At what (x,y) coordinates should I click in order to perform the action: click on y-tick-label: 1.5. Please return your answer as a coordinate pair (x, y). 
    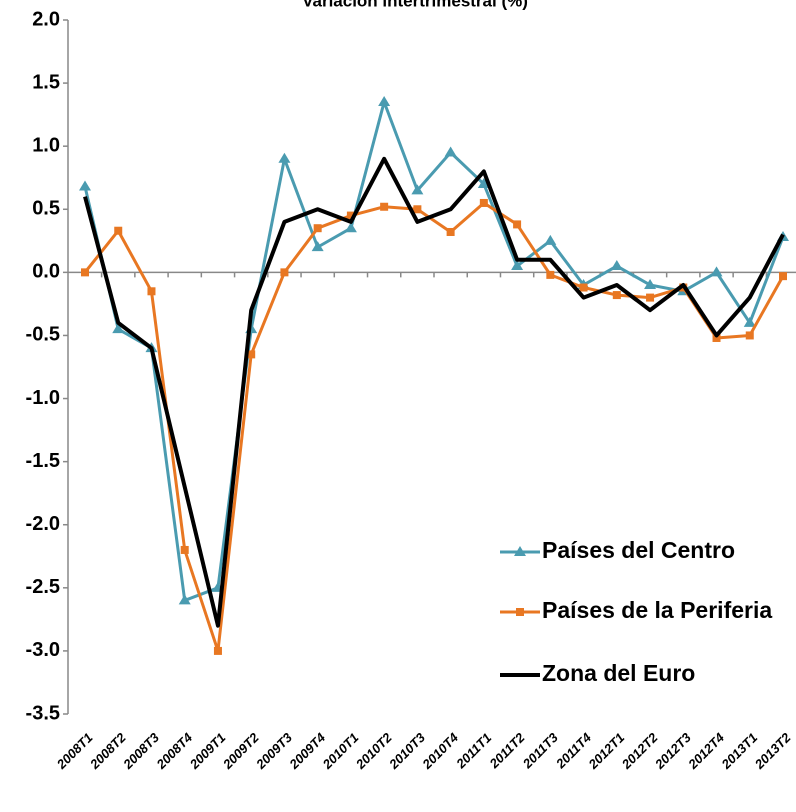
    Looking at the image, I should click on (46, 82).